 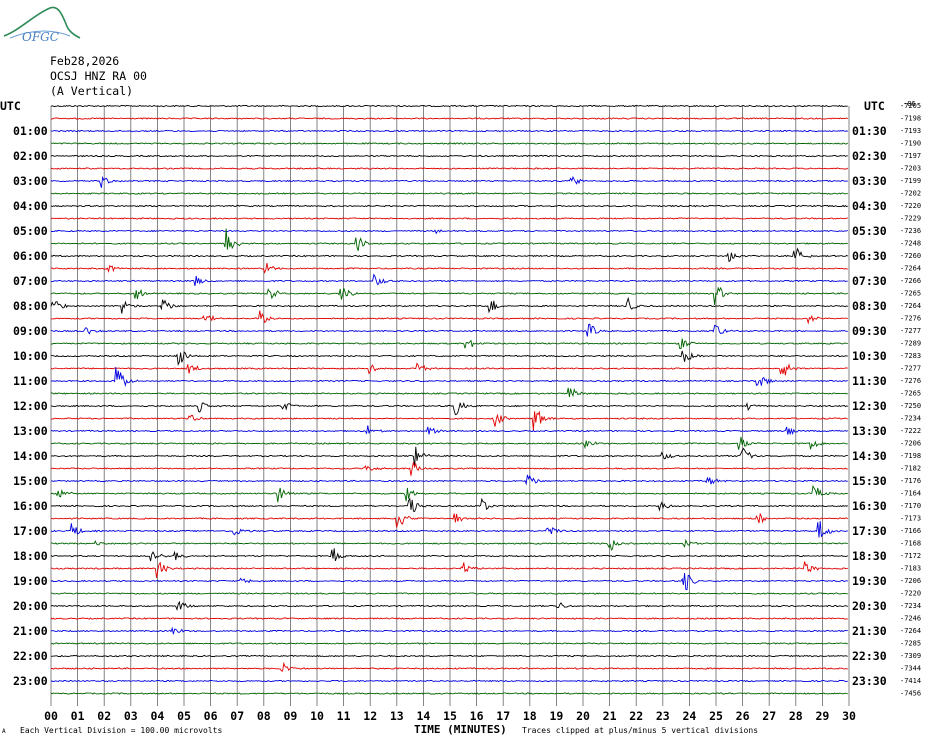 What do you see at coordinates (869, 131) in the screenshot?
I see `right-hour-label: 01:30` at bounding box center [869, 131].